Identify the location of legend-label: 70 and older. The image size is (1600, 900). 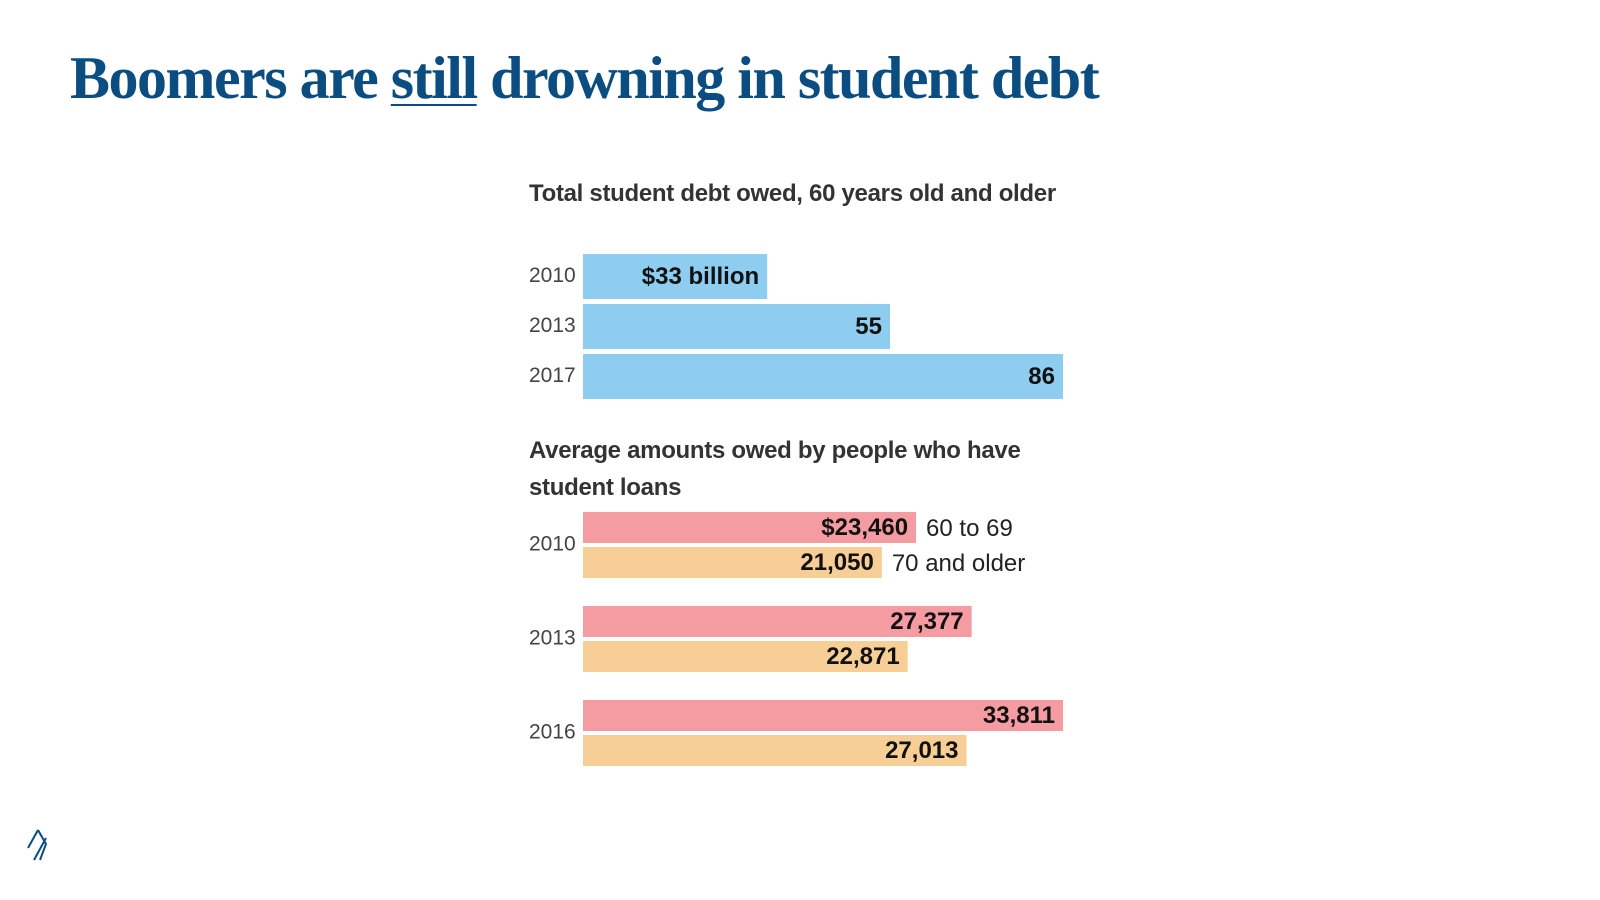
(958, 563).